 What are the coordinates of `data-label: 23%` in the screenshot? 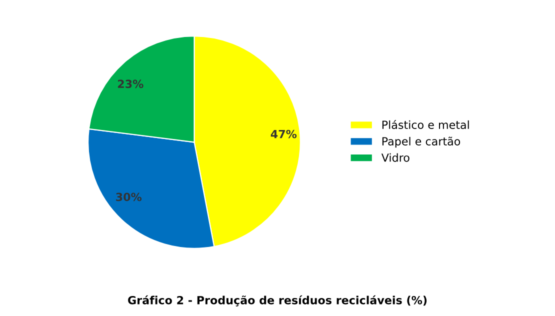 It's located at (131, 84).